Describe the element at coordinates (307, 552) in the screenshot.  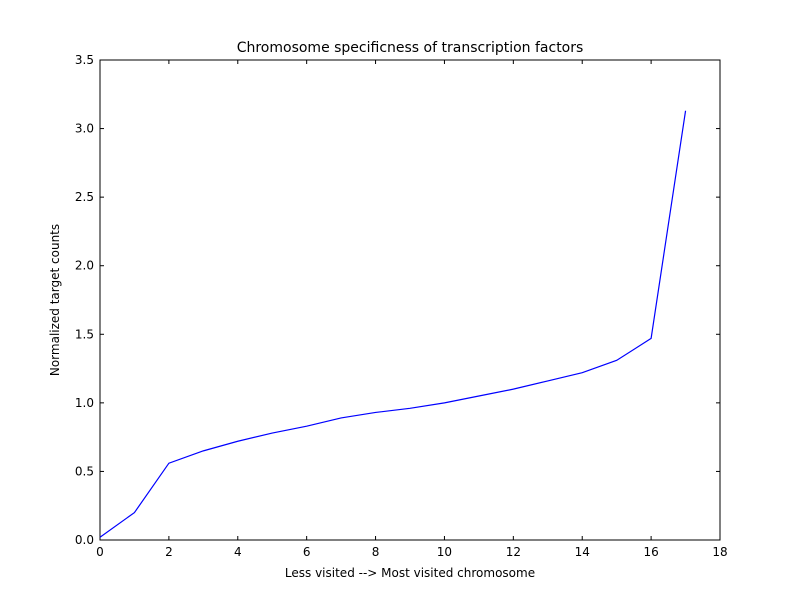
I see `x-tick-label: 6` at that location.